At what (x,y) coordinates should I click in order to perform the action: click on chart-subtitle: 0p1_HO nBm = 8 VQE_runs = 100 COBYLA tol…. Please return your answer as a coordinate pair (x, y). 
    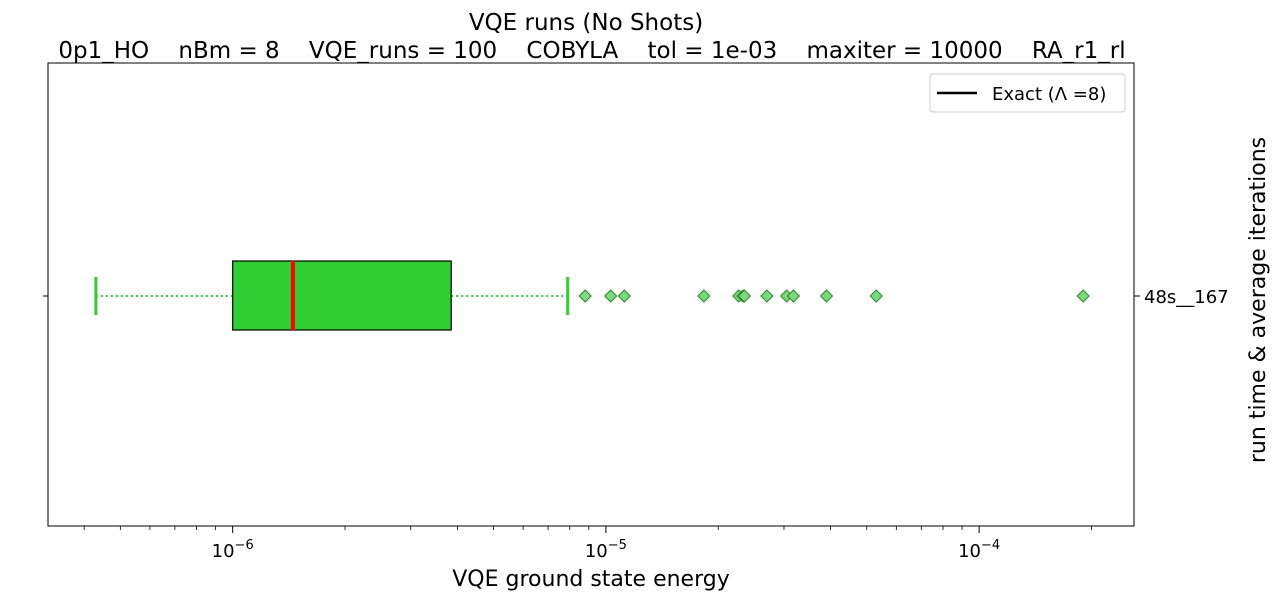
    Looking at the image, I should click on (591, 51).